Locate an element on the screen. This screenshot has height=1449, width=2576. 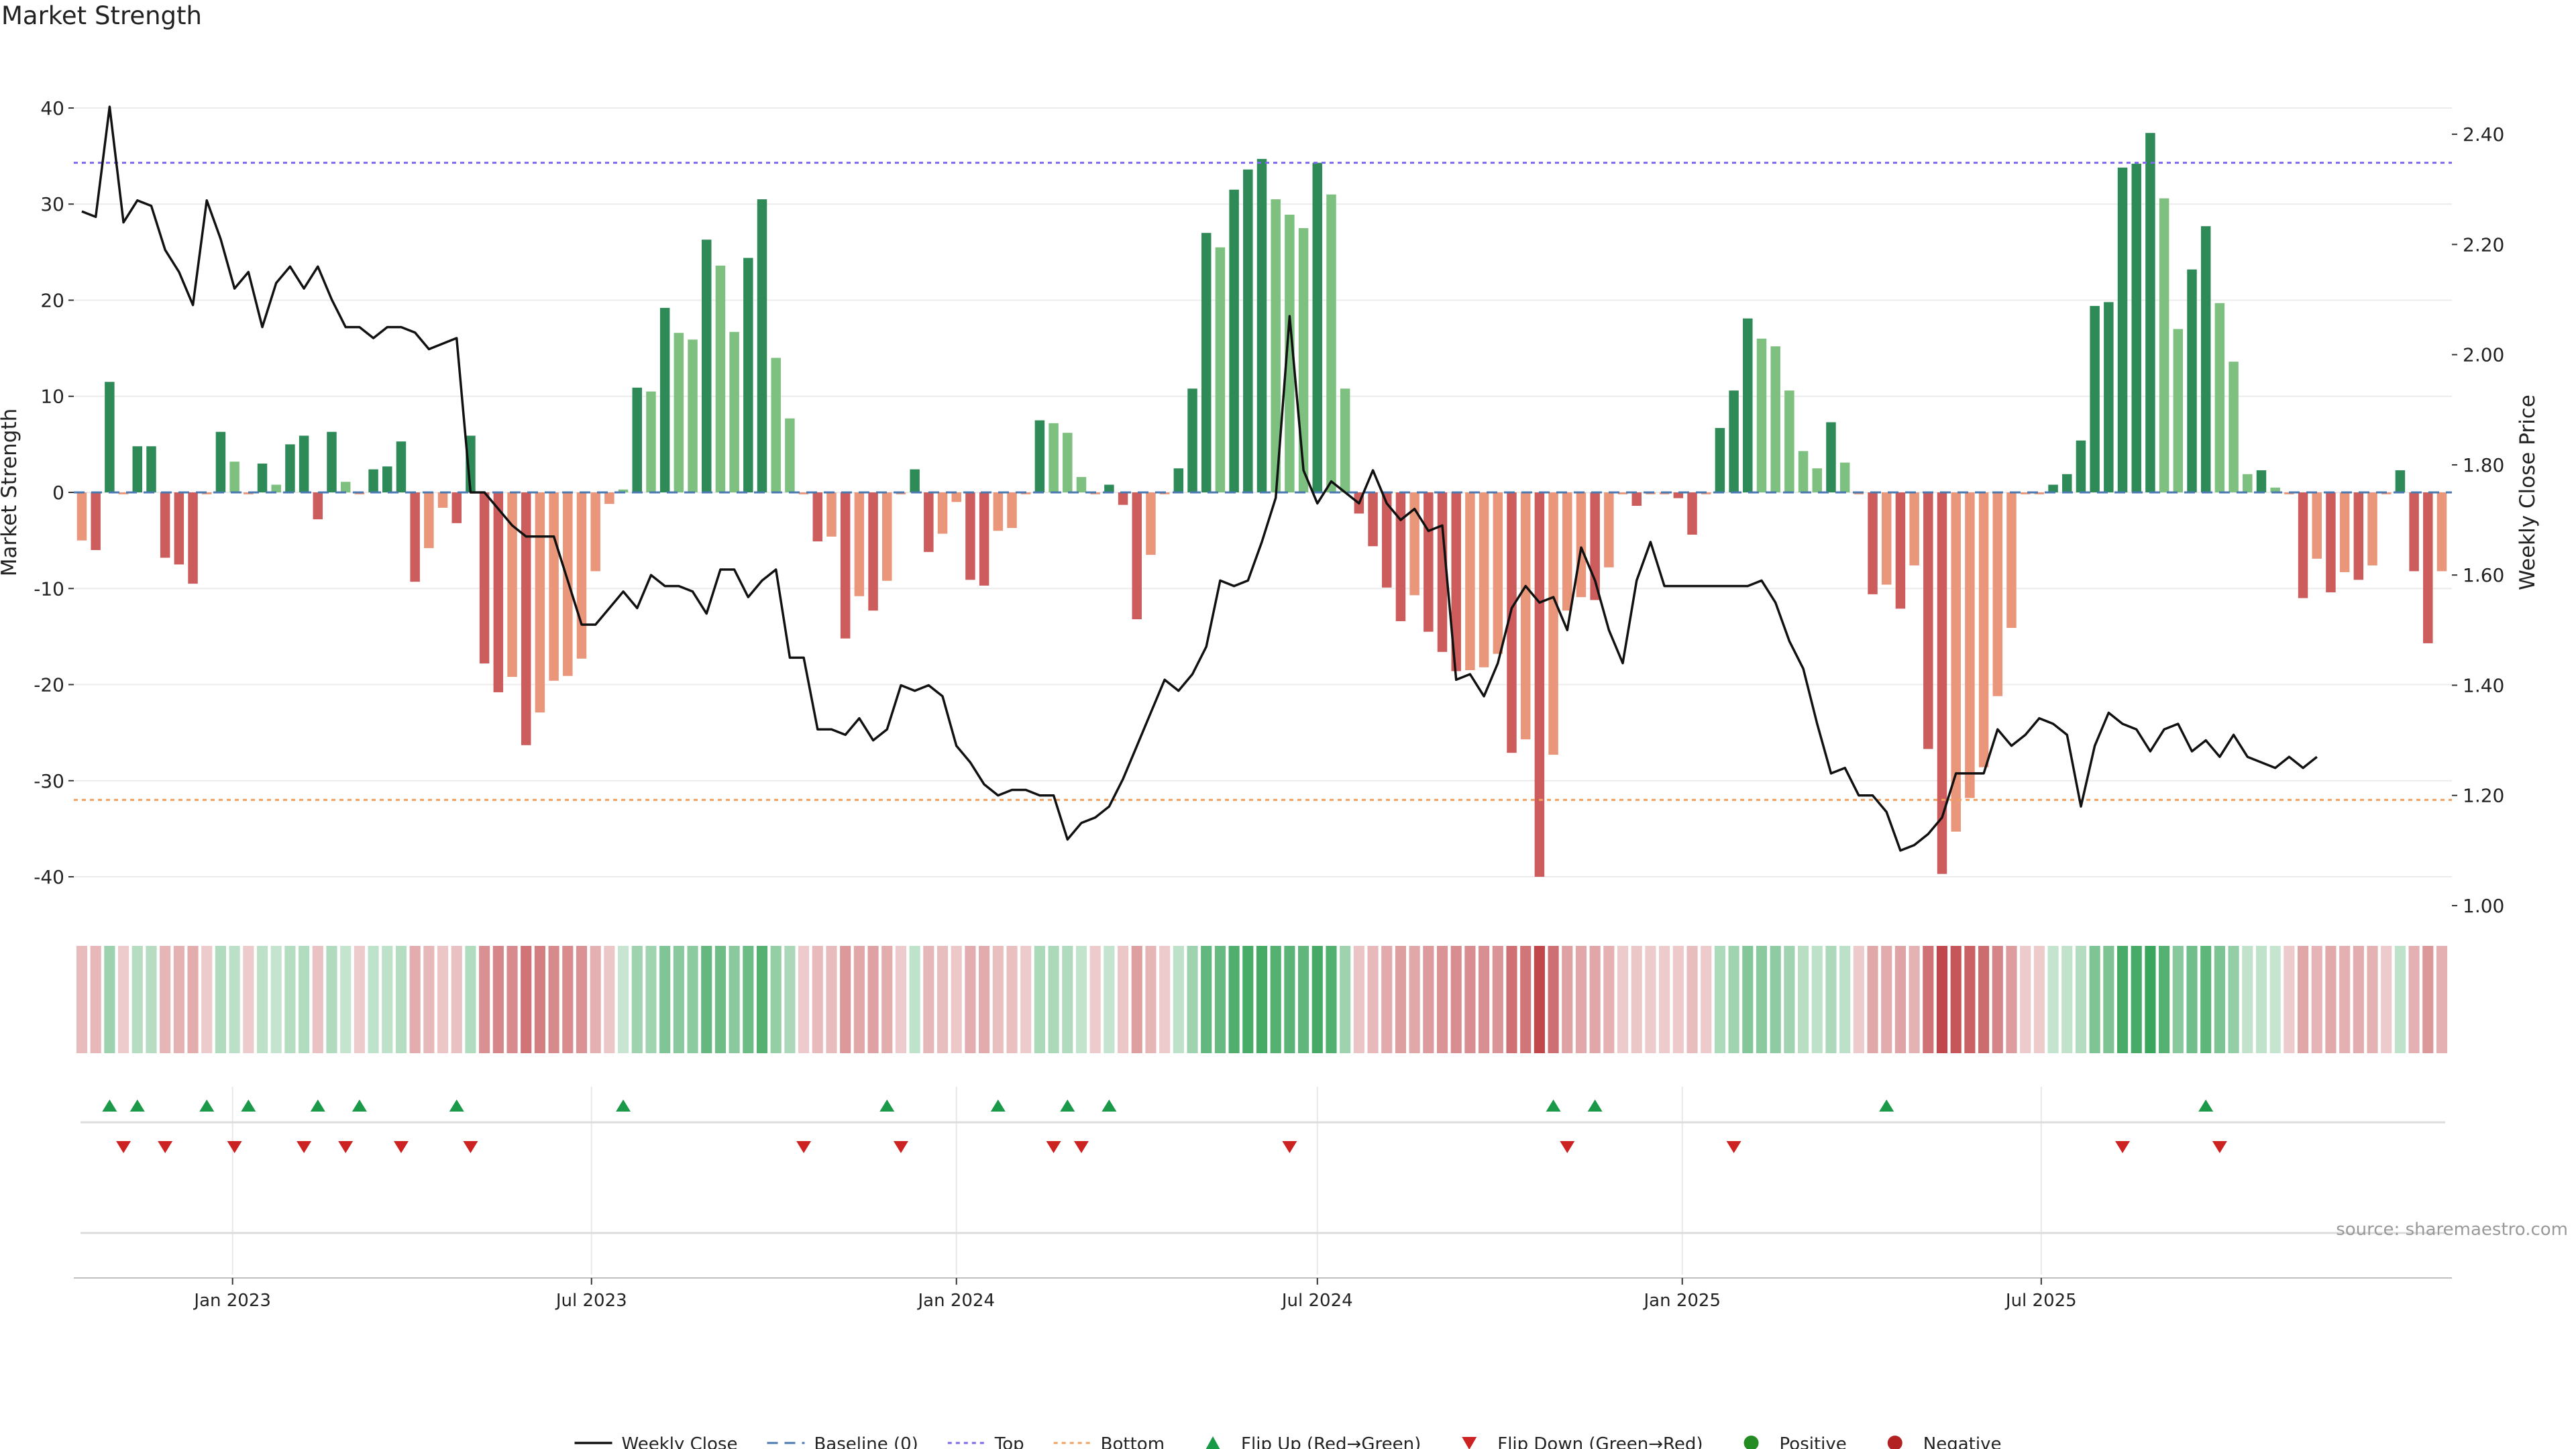
legend-label: Negative is located at coordinates (1962, 1441).